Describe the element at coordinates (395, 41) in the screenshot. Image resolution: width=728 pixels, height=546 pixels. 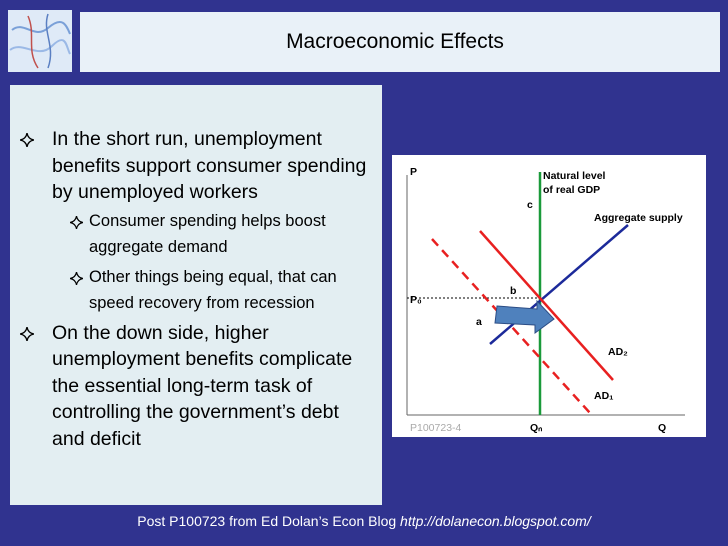
I see `slide-title: Macroeconomic Effects` at that location.